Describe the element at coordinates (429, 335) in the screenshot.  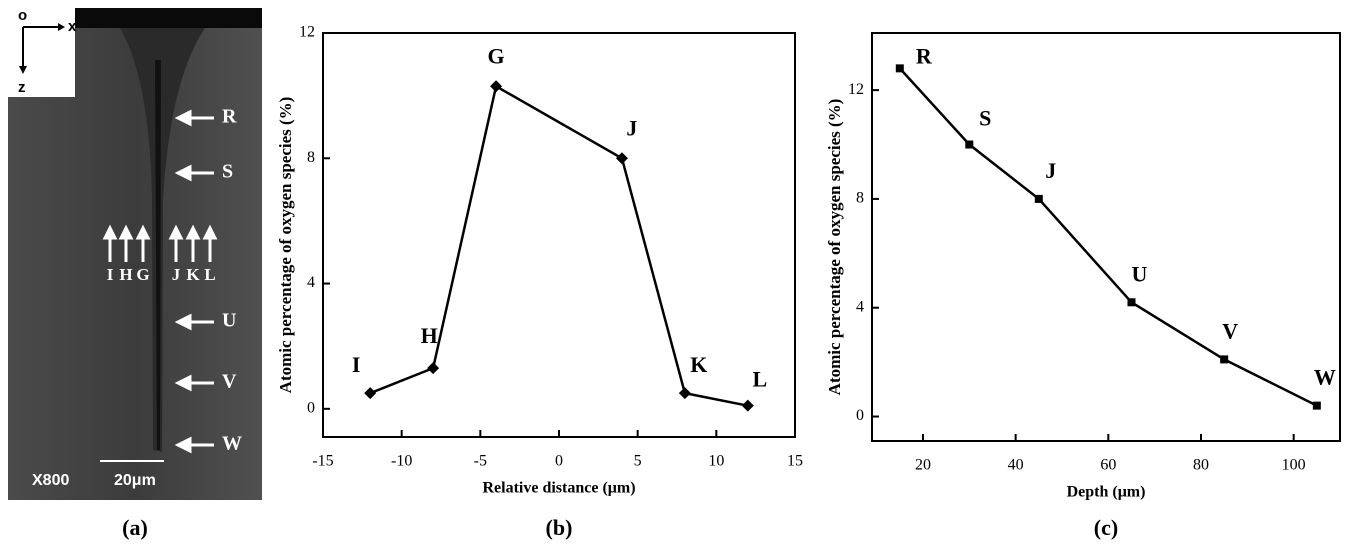
I see `point-label: H` at that location.